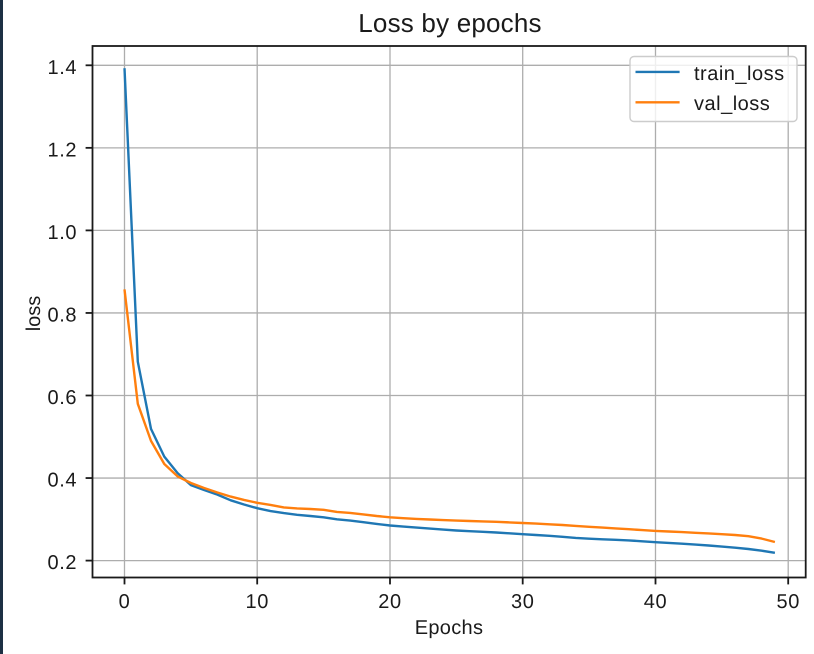 The image size is (814, 654). Describe the element at coordinates (62, 398) in the screenshot. I see `svg-text: 0.6` at that location.